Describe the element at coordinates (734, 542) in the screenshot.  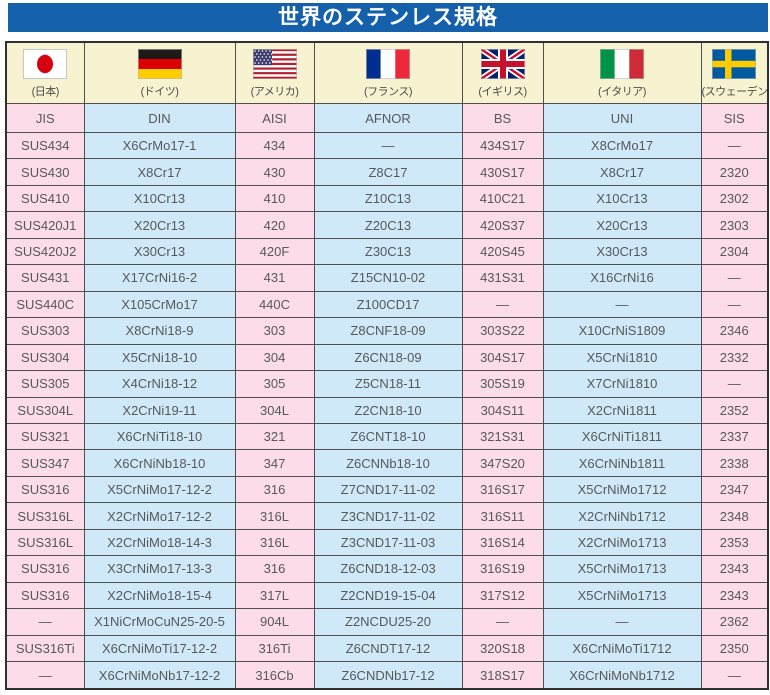
I see `table-cell: 2353` at that location.